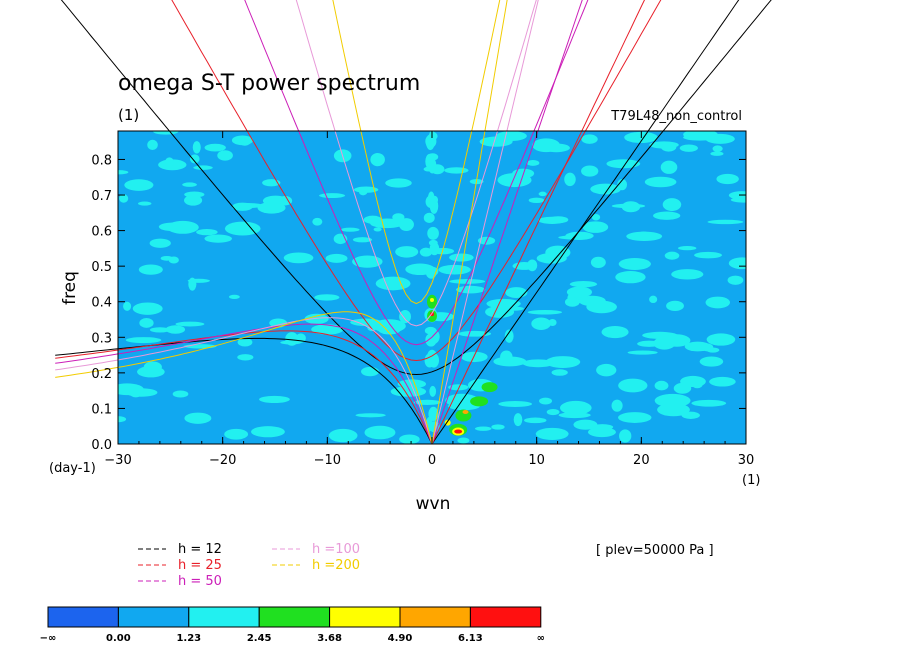 Image resolution: width=904 pixels, height=654 pixels. What do you see at coordinates (336, 565) in the screenshot?
I see `legend-label: h =200` at bounding box center [336, 565].